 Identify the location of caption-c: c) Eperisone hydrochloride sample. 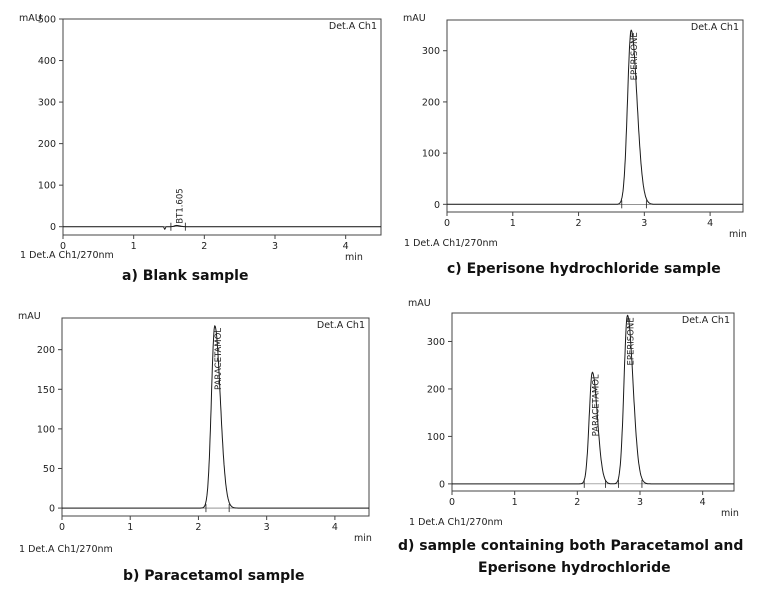
(584, 269).